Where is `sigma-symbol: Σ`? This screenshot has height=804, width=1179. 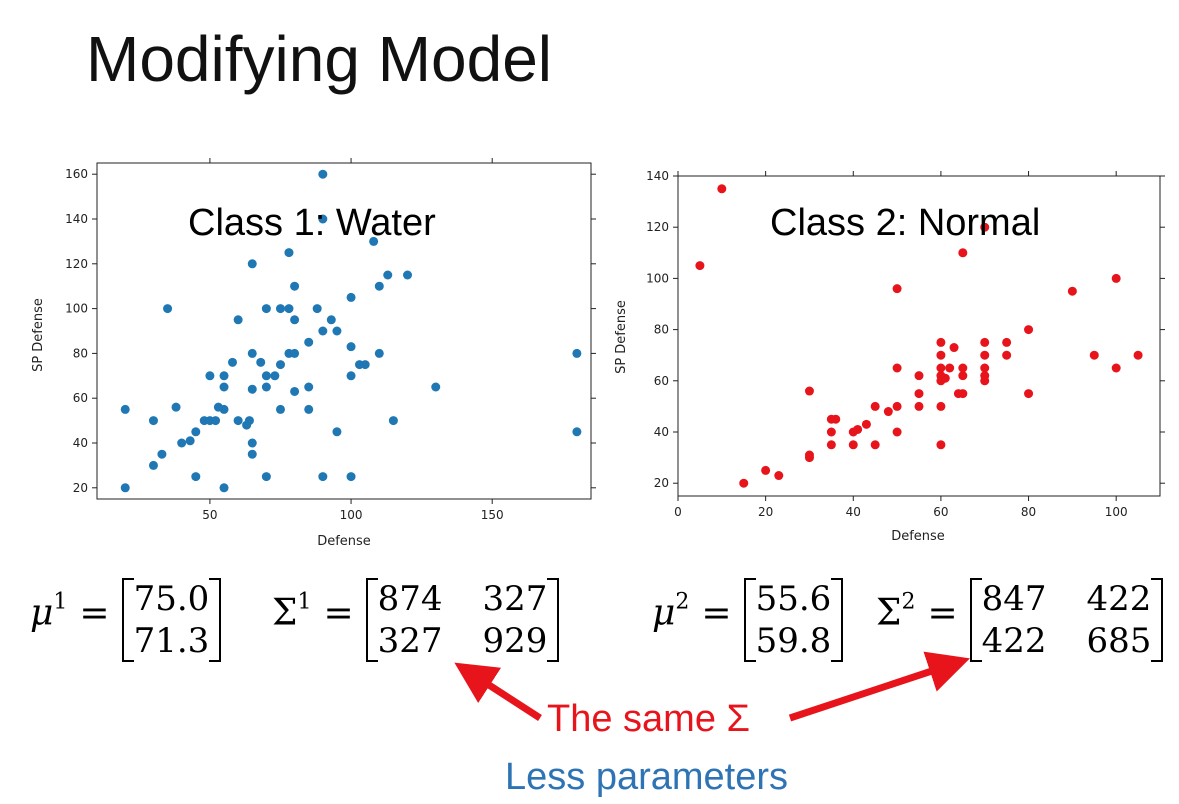 sigma-symbol: Σ is located at coordinates (285, 613).